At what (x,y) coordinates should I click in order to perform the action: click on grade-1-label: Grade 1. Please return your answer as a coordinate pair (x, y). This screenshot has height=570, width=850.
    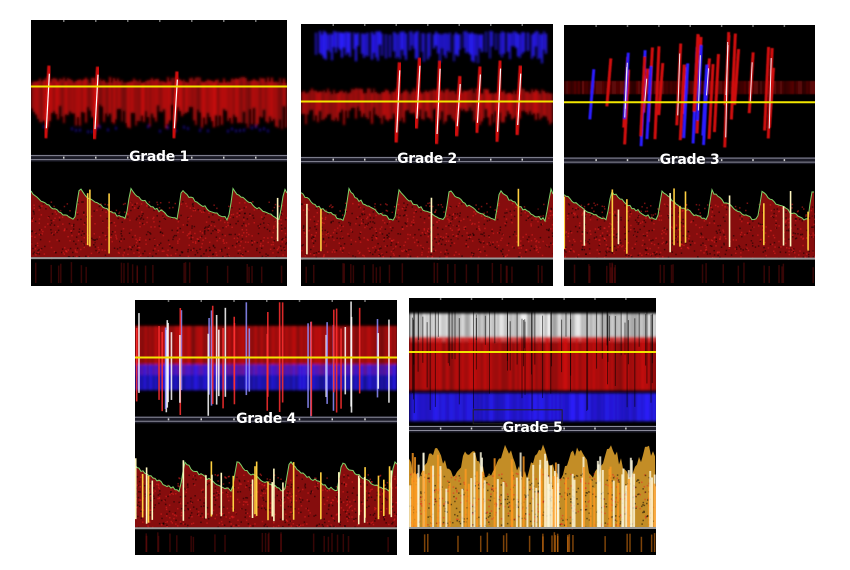
    Looking at the image, I should click on (159, 157).